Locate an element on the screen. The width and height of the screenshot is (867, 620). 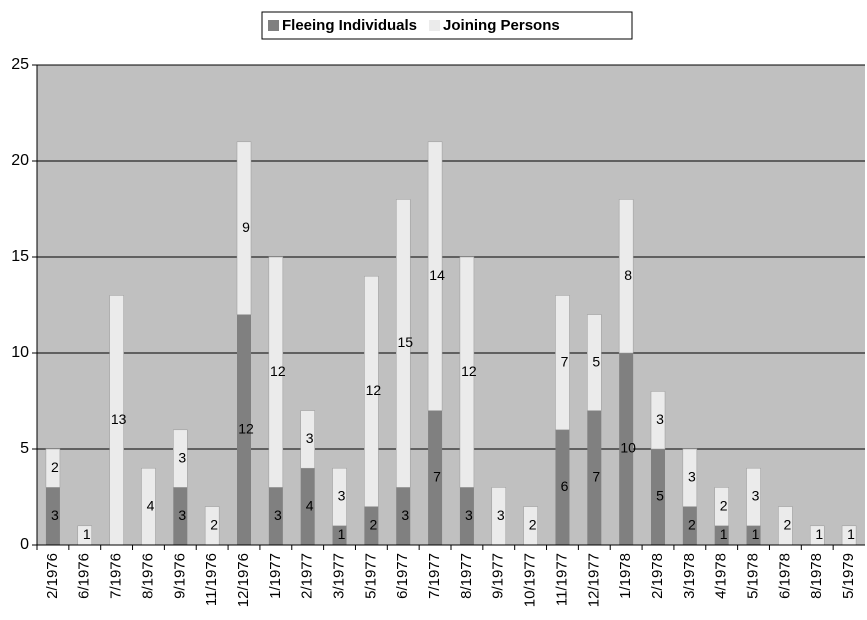
x-tick-label: 1/1977 is located at coordinates (275, 576).